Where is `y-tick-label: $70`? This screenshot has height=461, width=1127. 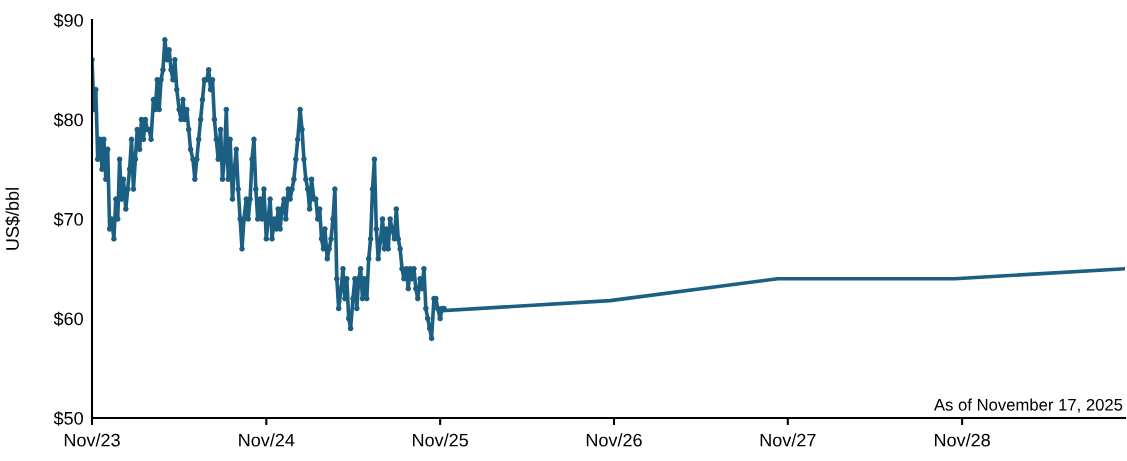 y-tick-label: $70 is located at coordinates (68, 219).